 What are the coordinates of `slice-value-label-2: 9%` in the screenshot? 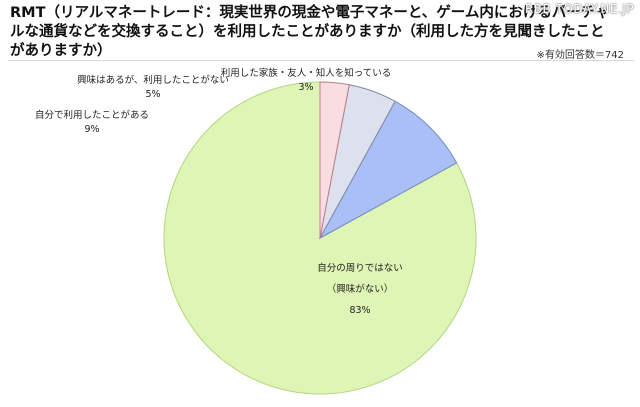 It's located at (91, 129).